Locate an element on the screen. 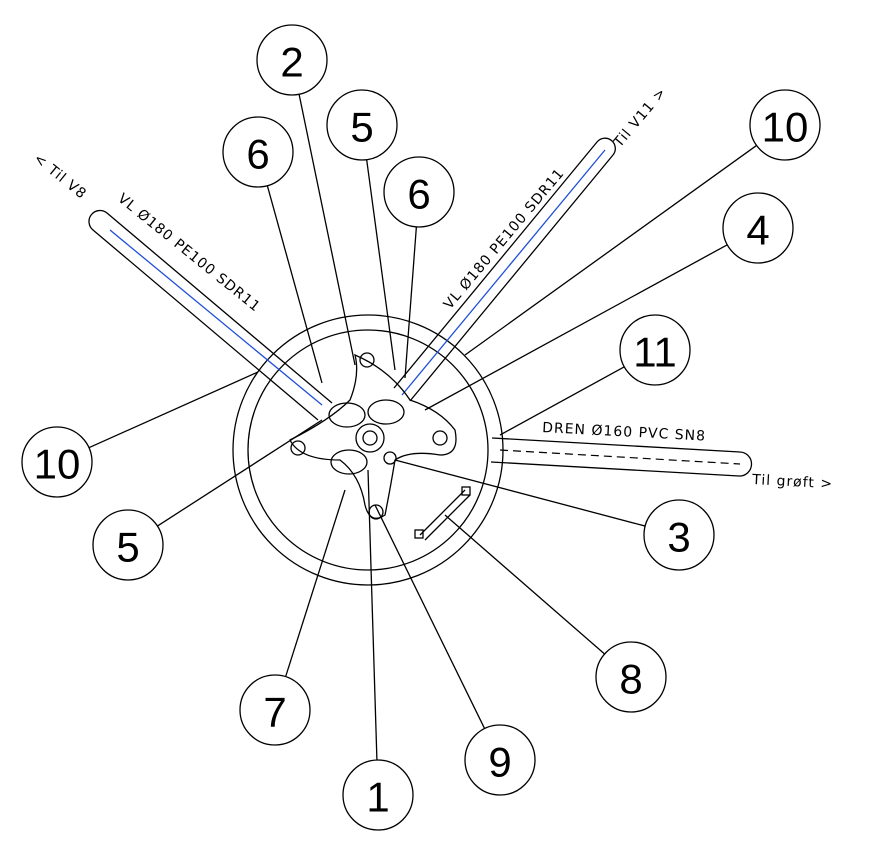 The width and height of the screenshot is (876, 843). callout-number: 7 is located at coordinates (274, 712).